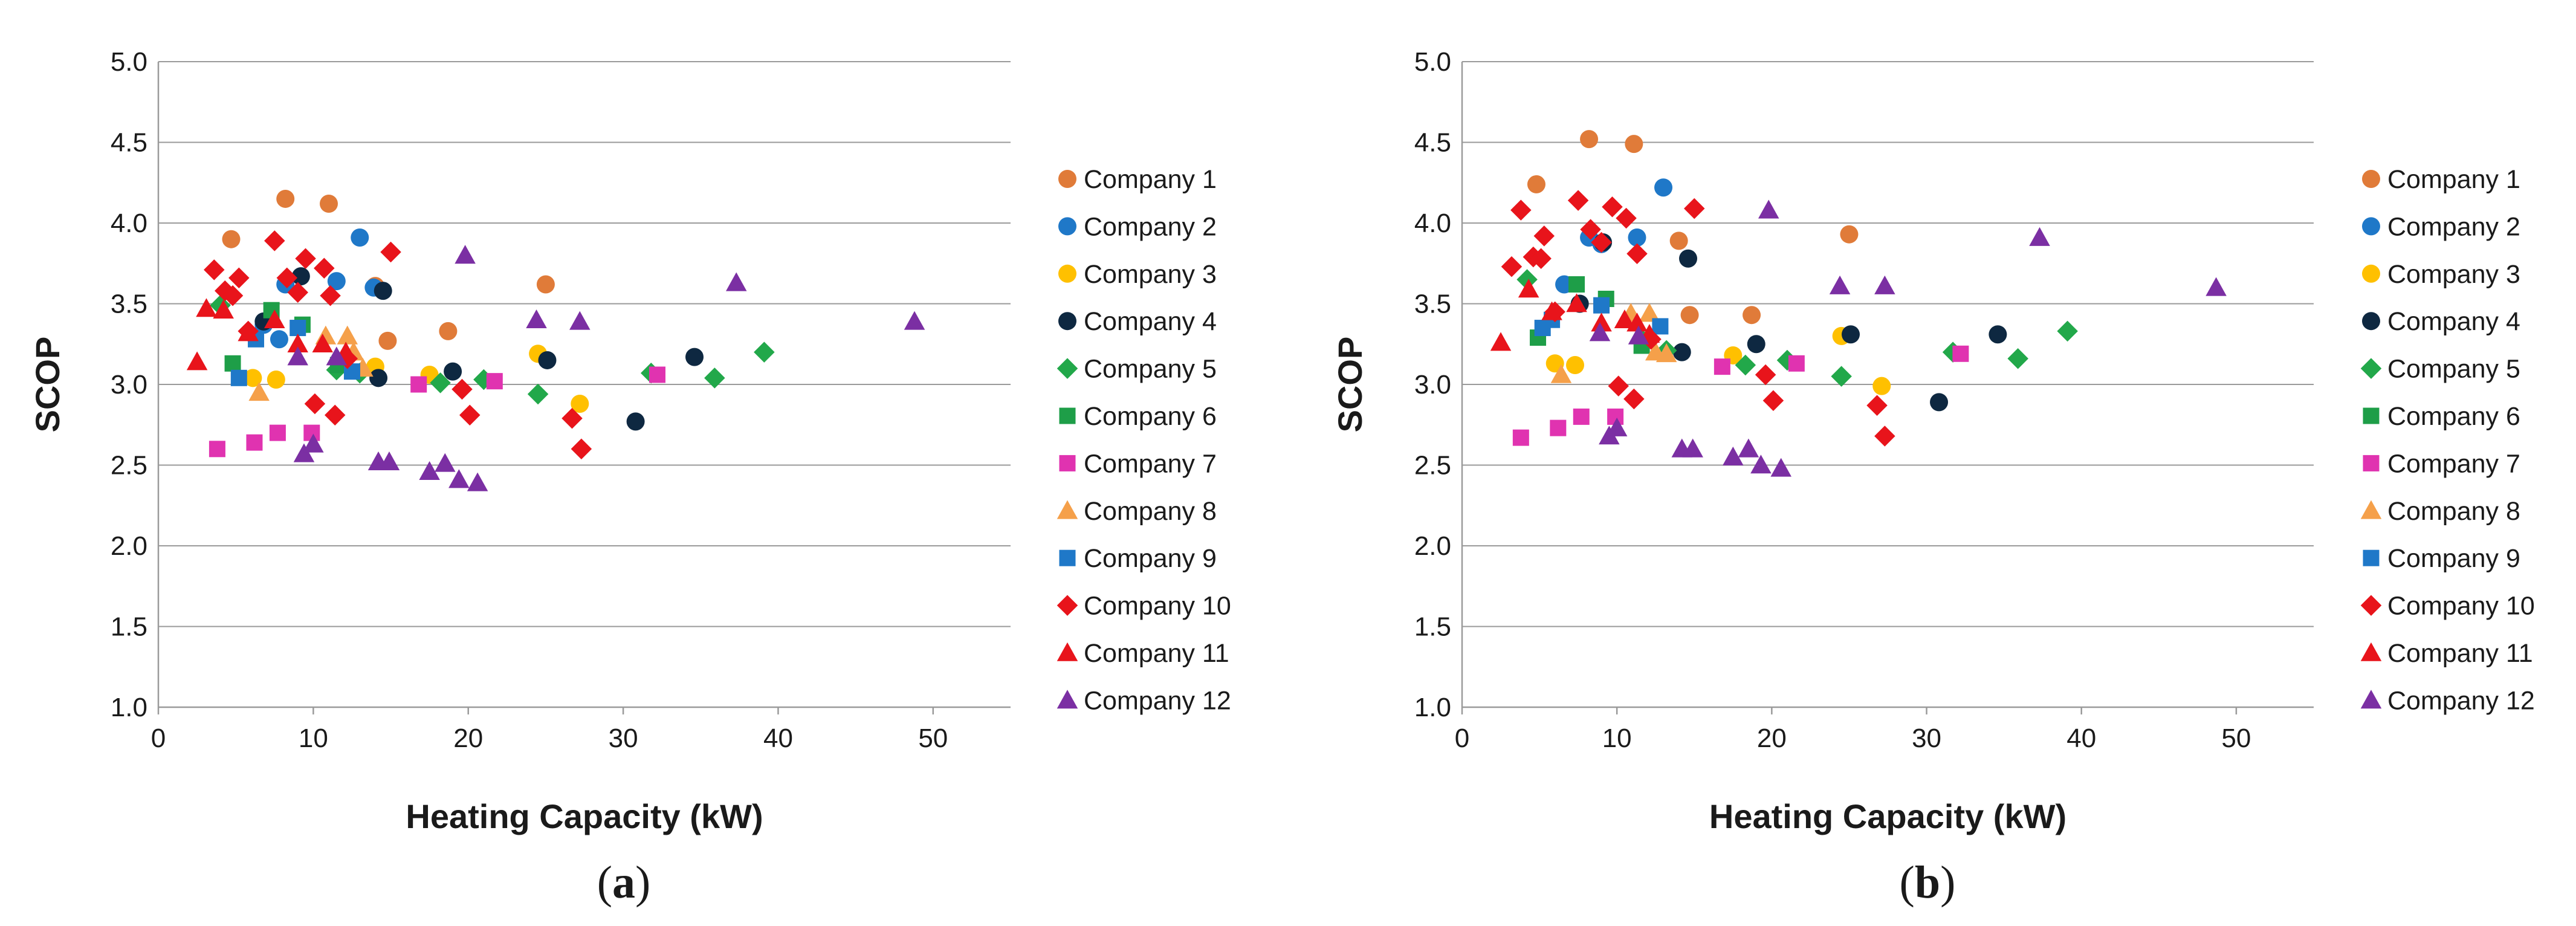  I want to click on x-tick-label: 40, so click(2081, 738).